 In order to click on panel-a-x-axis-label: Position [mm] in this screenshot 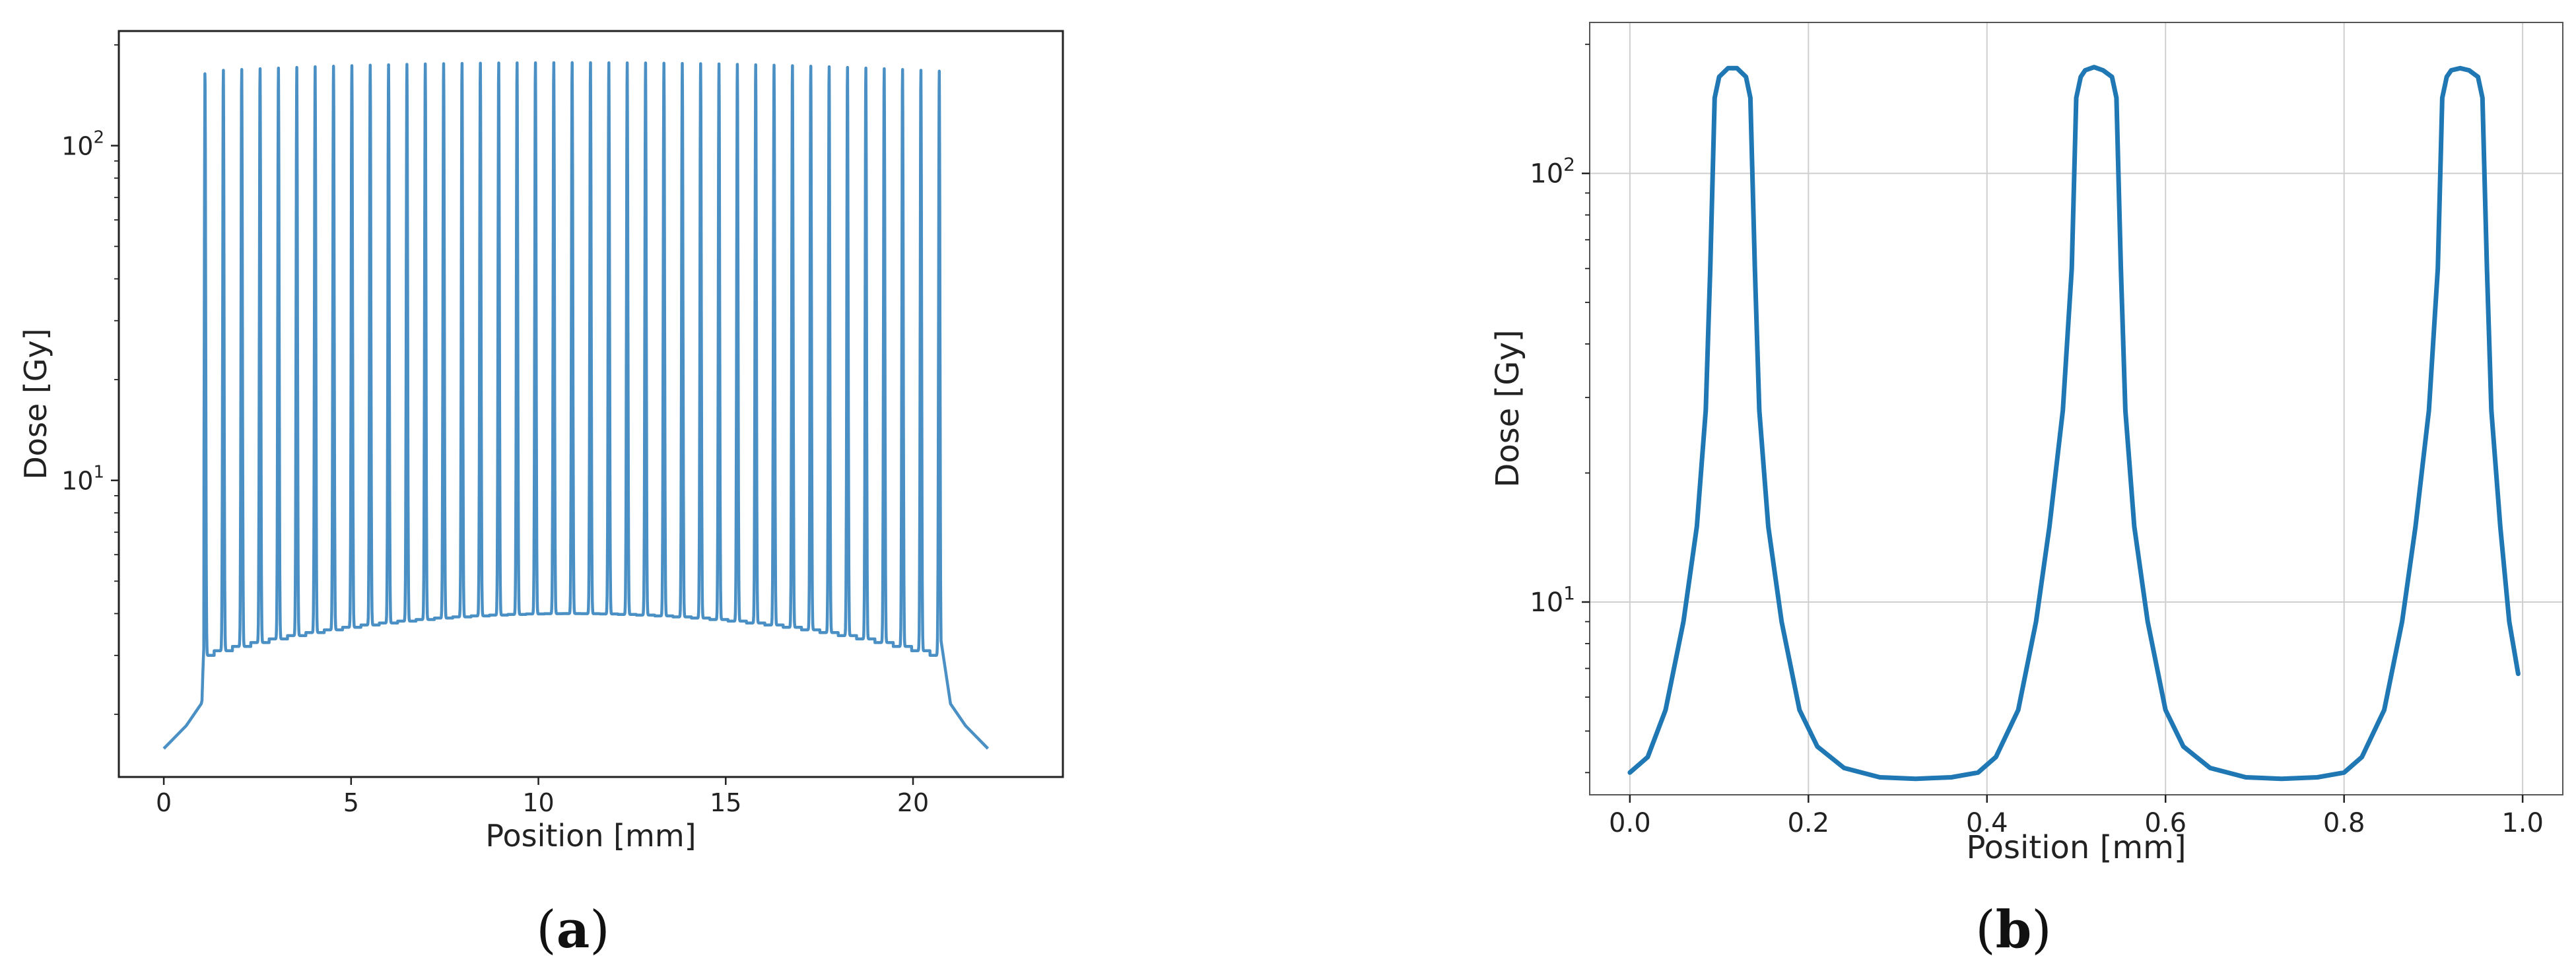, I will do `click(591, 836)`.